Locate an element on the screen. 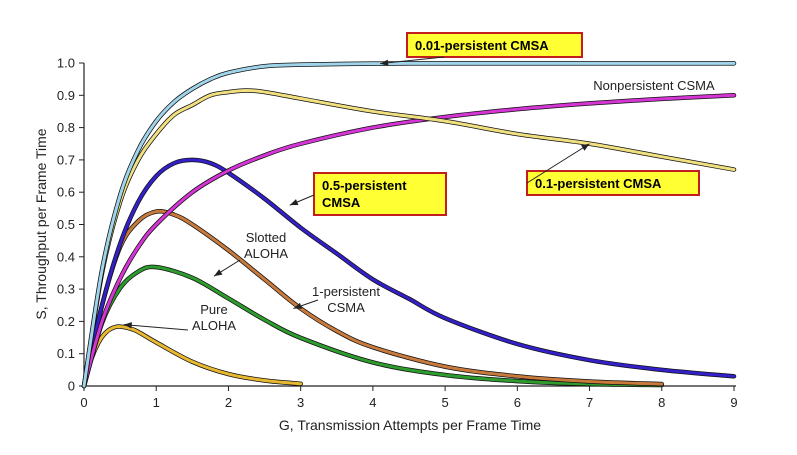 The image size is (797, 455). label-text-slotted-aloha-1: ALOHA is located at coordinates (266, 253).